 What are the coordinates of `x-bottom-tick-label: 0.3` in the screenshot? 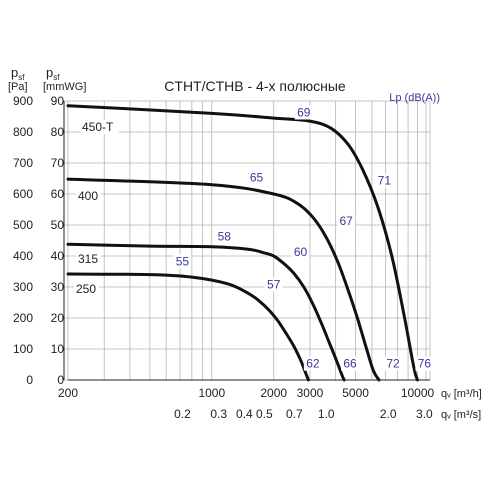 It's located at (218, 414).